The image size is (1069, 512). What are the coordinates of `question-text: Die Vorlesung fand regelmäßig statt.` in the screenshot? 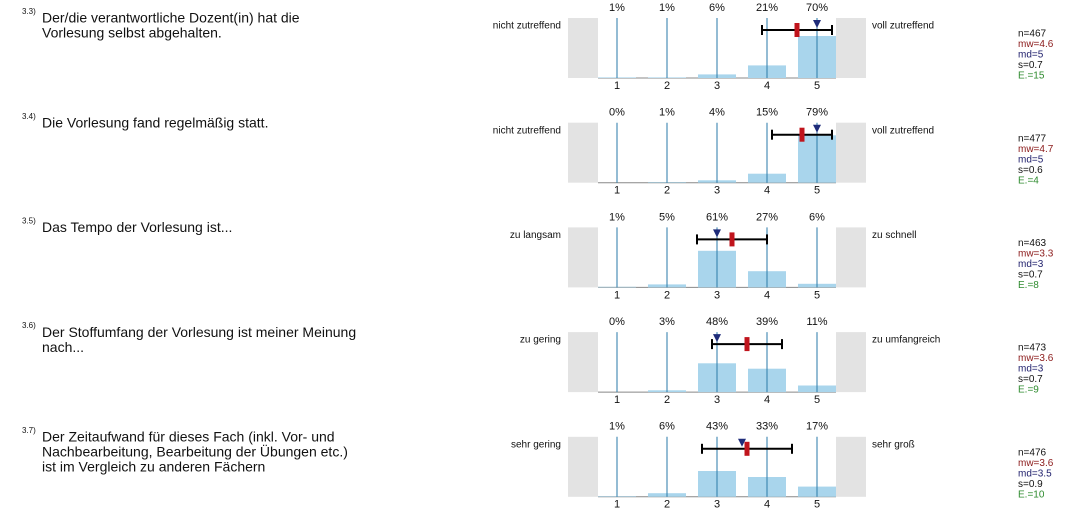 It's located at (155, 122).